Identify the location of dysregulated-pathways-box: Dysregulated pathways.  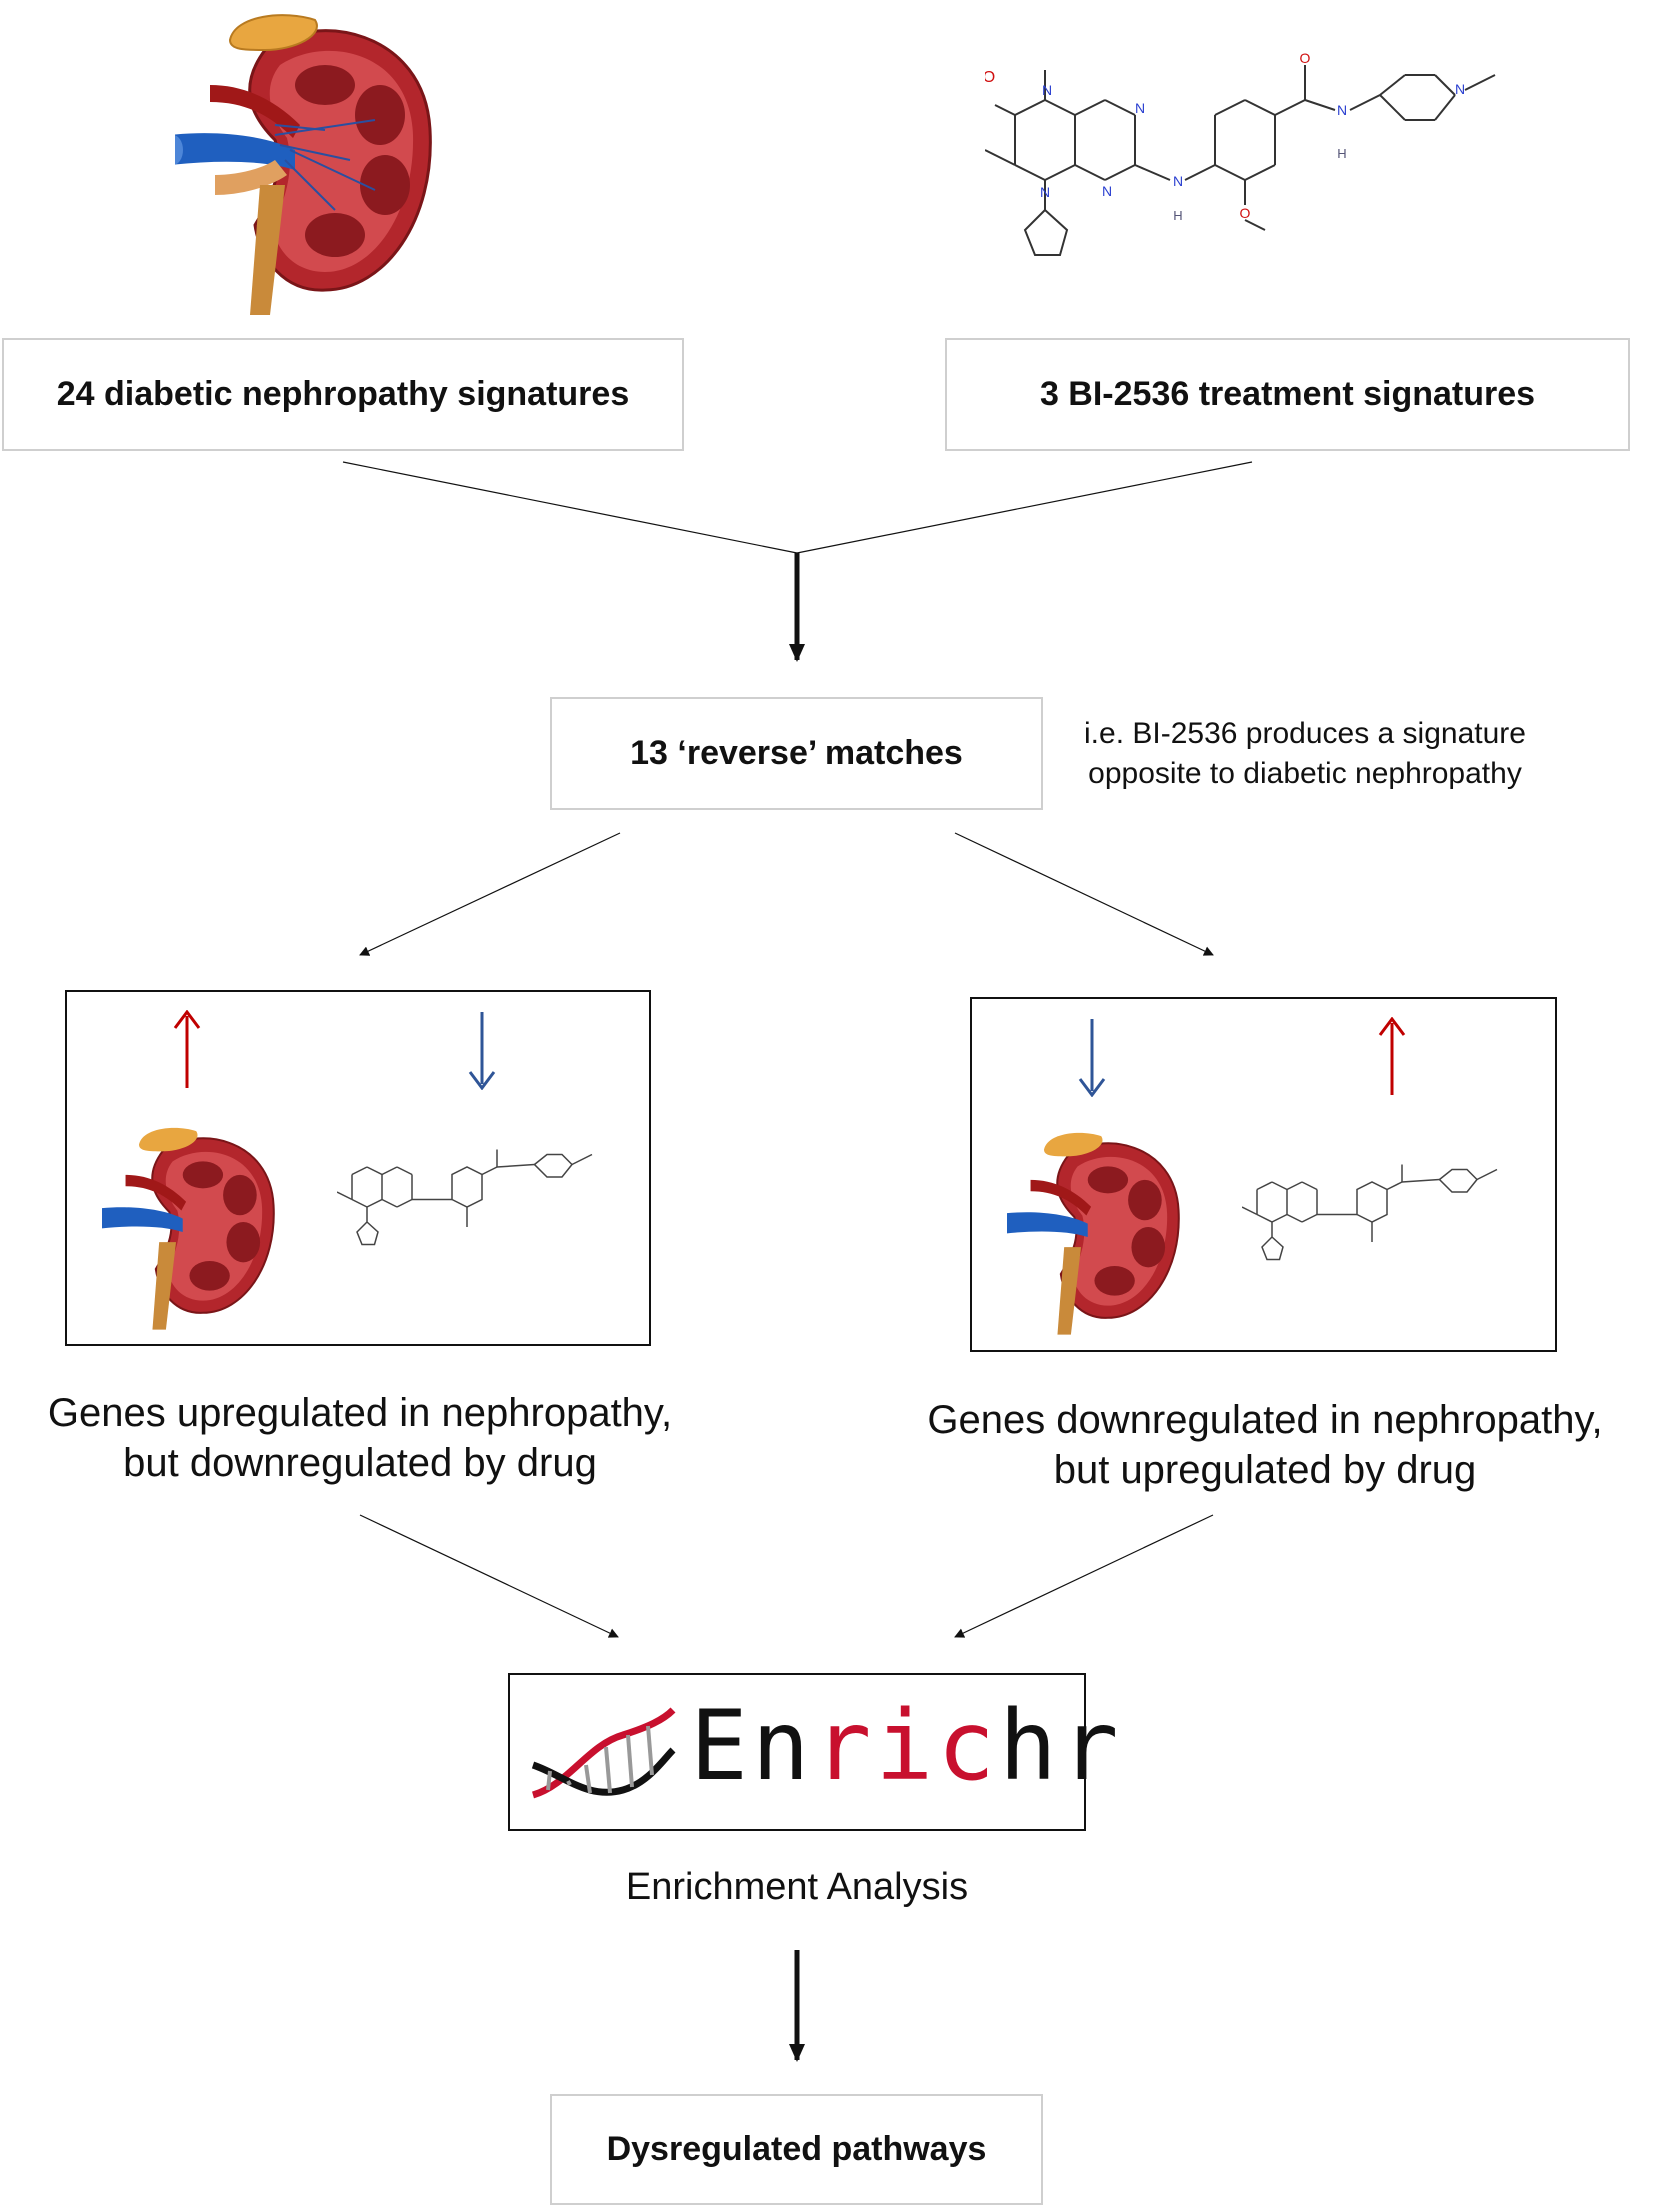
(796, 2149).